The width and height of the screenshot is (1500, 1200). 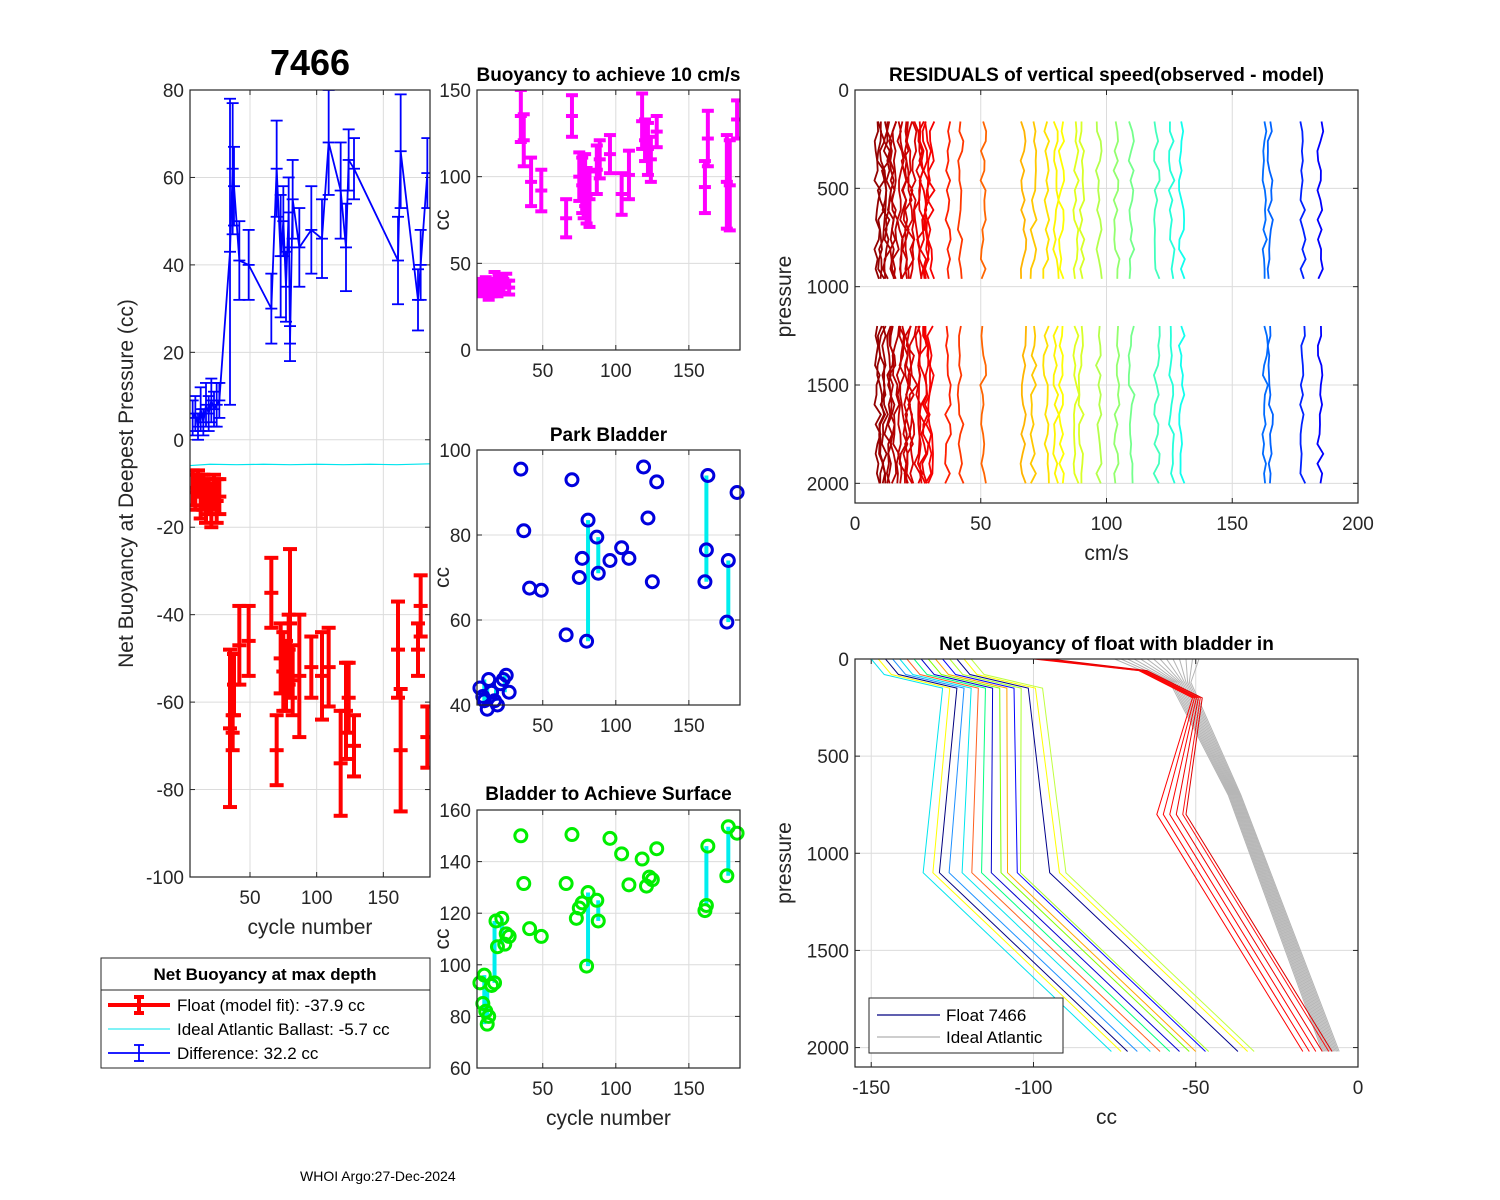 I want to click on chart-title: Buoyancy to achieve 10 cm/s, so click(x=608, y=75).